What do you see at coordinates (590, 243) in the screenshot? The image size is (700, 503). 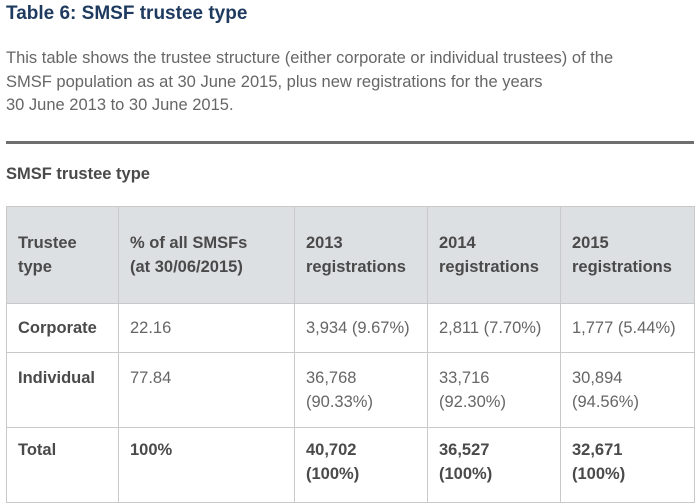 I see `header-line: 2015` at bounding box center [590, 243].